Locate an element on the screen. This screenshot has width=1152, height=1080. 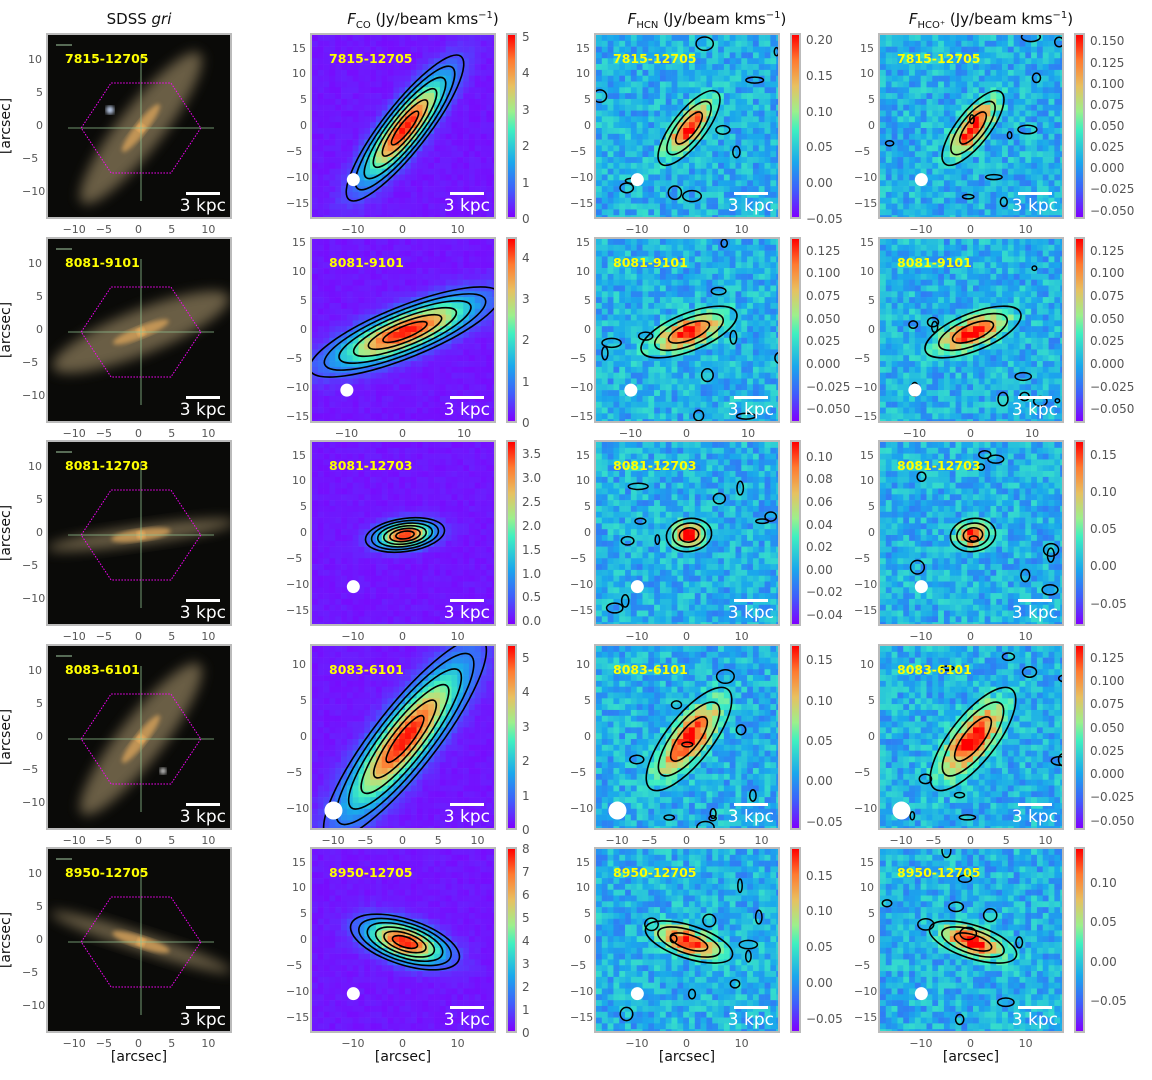
colorbar-tick-label: 0 is located at coordinates (526, 423).